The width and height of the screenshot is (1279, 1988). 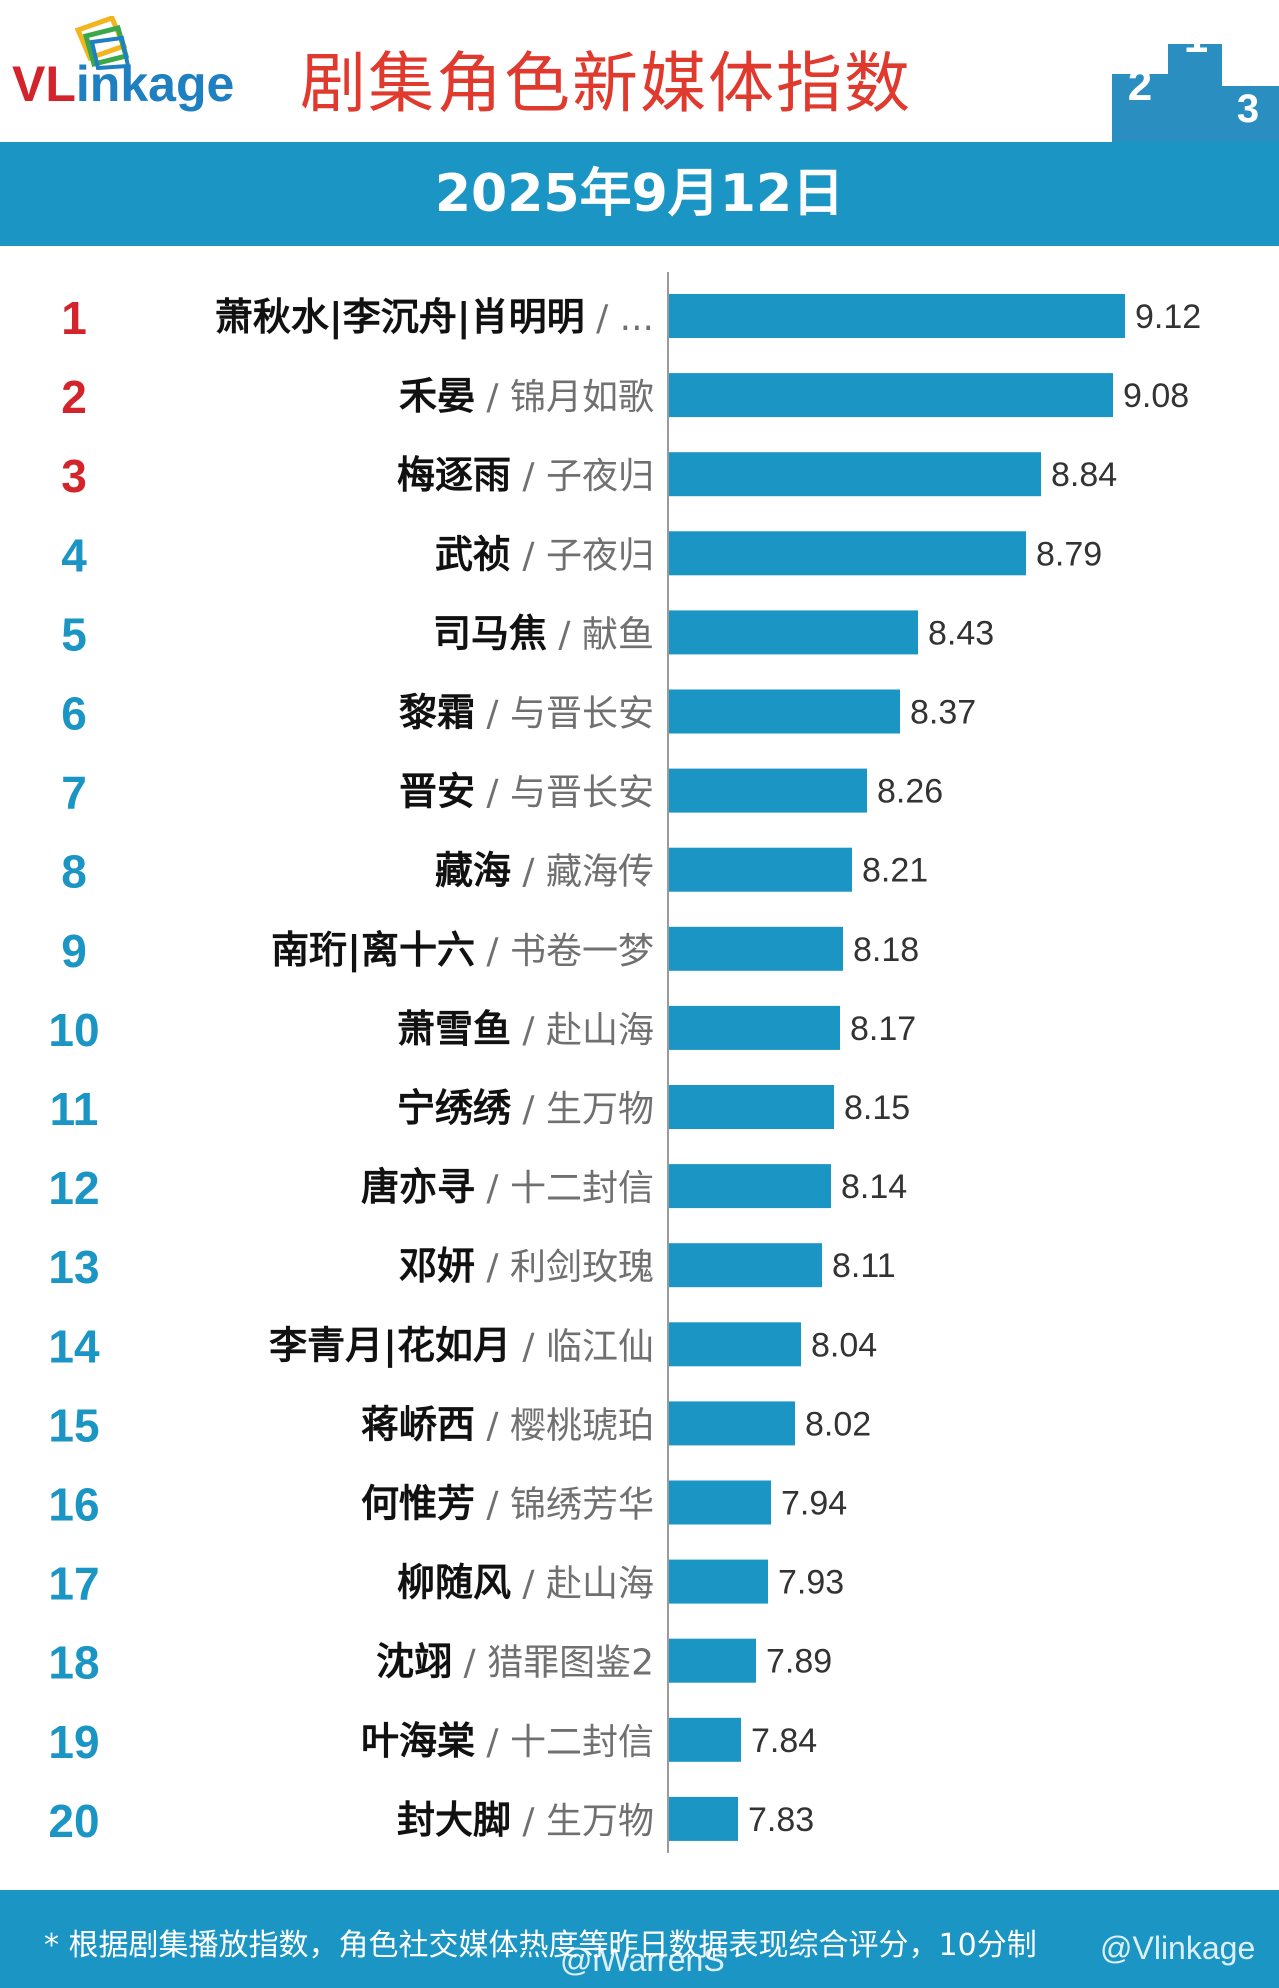 What do you see at coordinates (74, 872) in the screenshot?
I see `rank-number: 8` at bounding box center [74, 872].